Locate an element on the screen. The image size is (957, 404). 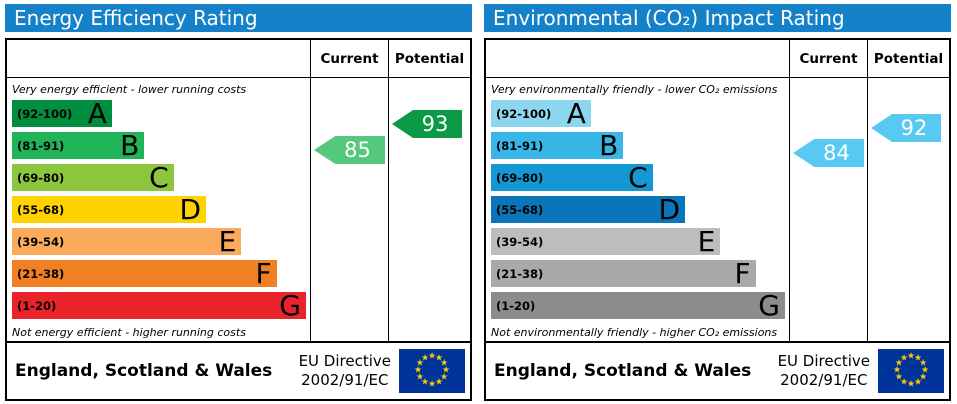
potential-rating-value: 92 is located at coordinates (914, 128).